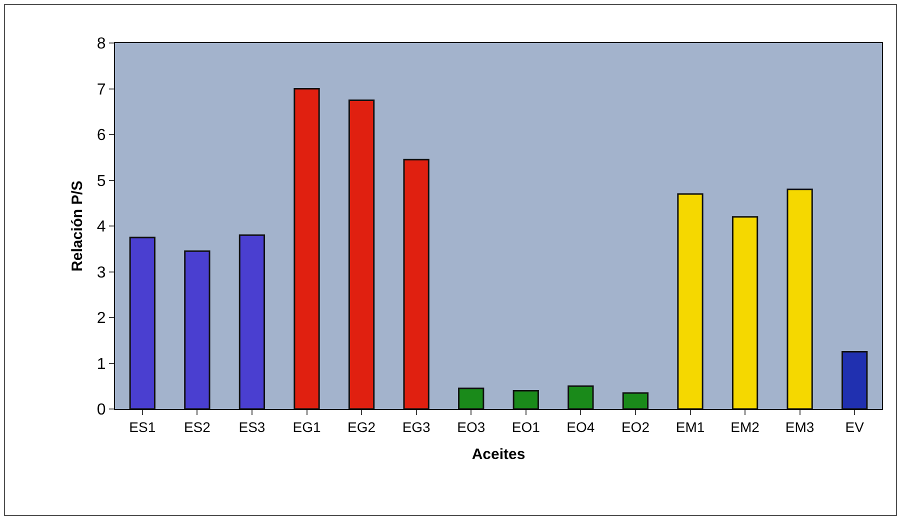  Describe the element at coordinates (101, 319) in the screenshot. I see `y-tick-label: 2` at that location.